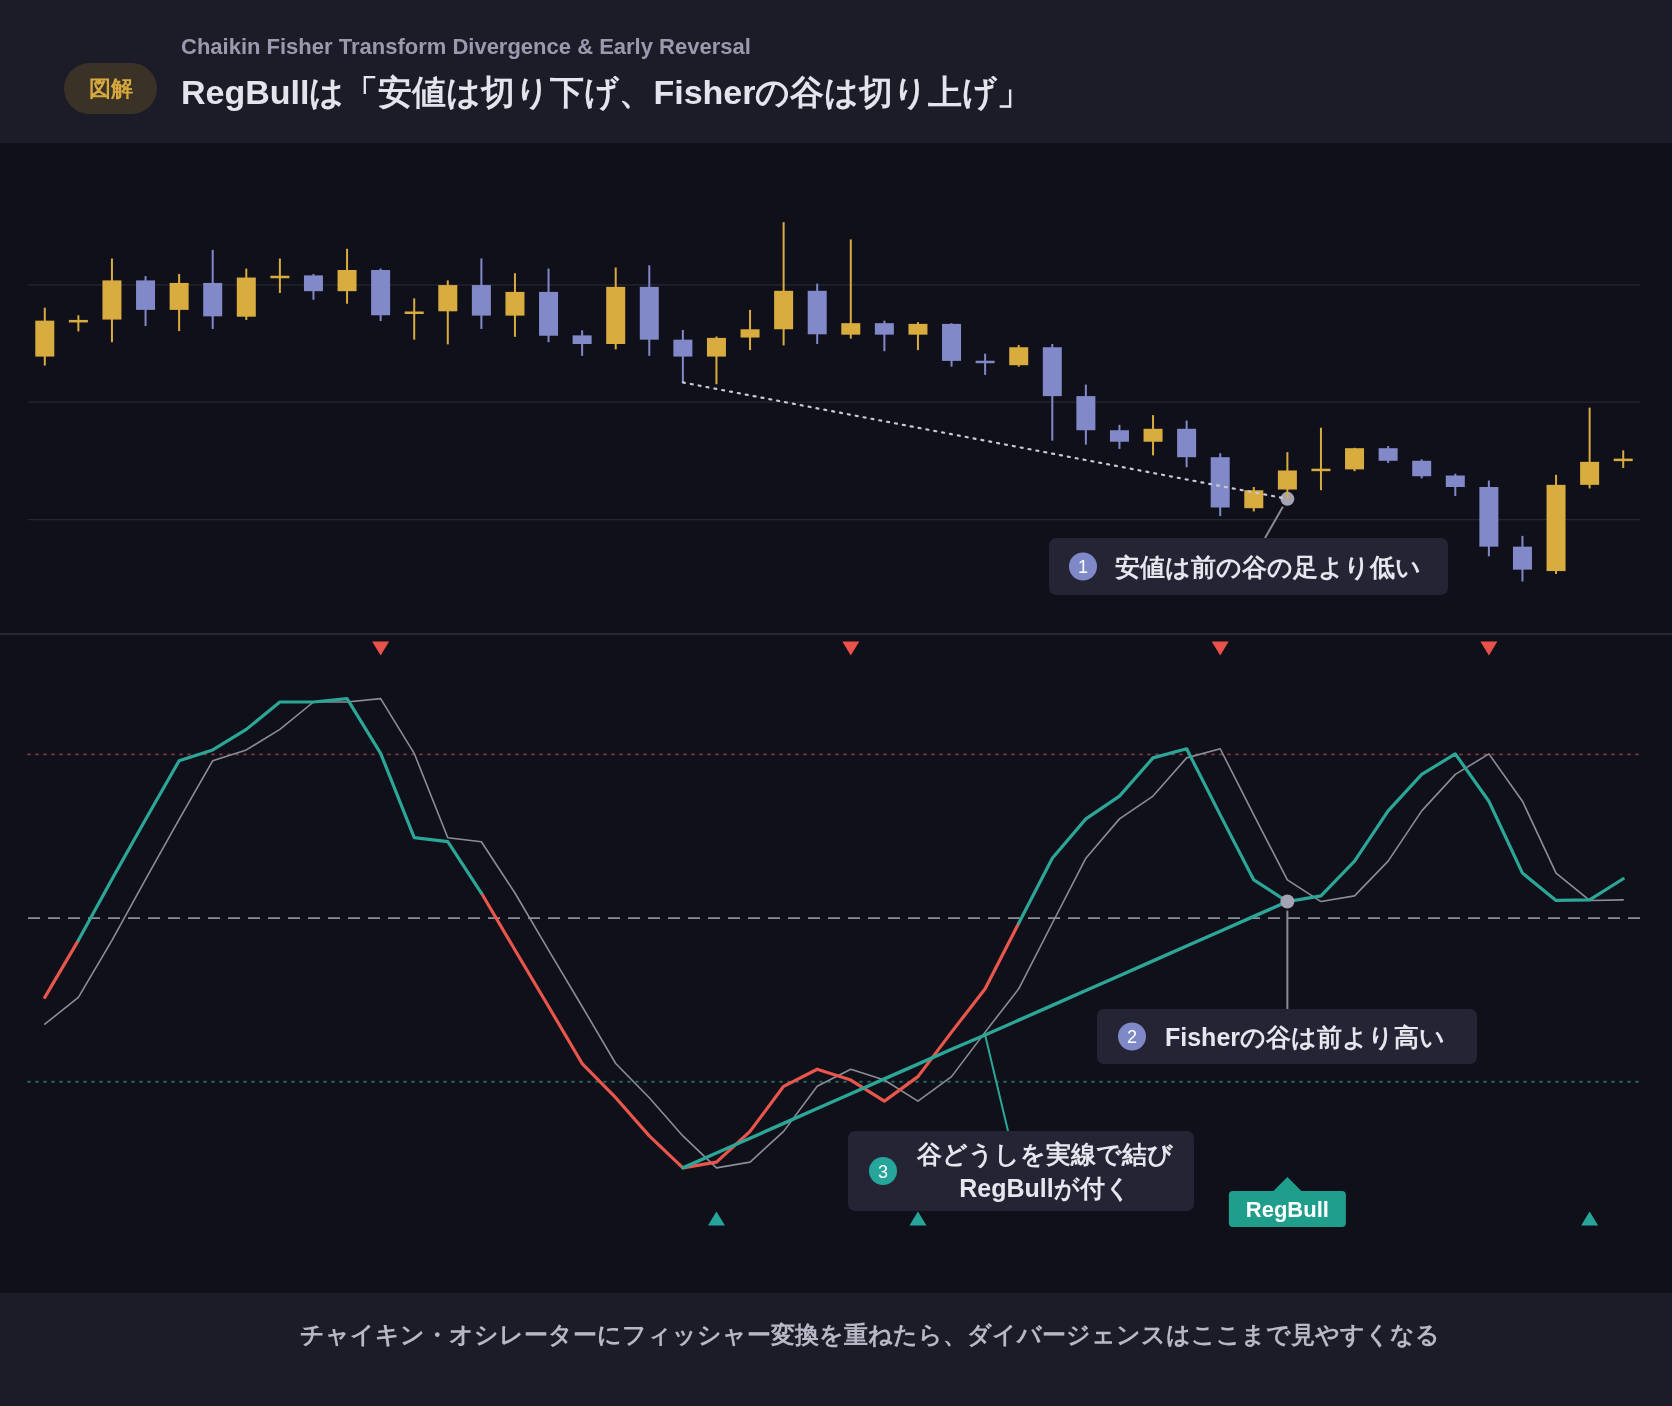 This screenshot has width=1672, height=1406. I want to click on annotation: 谷どうしを実線で結び RegBullが付く, so click(1045, 1171).